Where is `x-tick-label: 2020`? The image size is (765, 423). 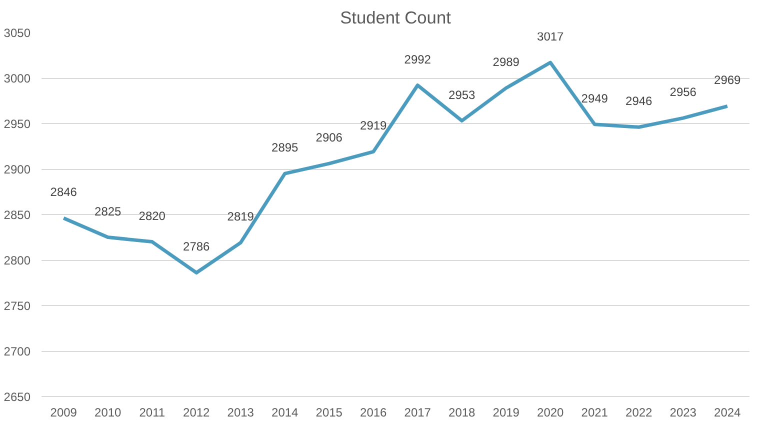 x-tick-label: 2020 is located at coordinates (550, 413).